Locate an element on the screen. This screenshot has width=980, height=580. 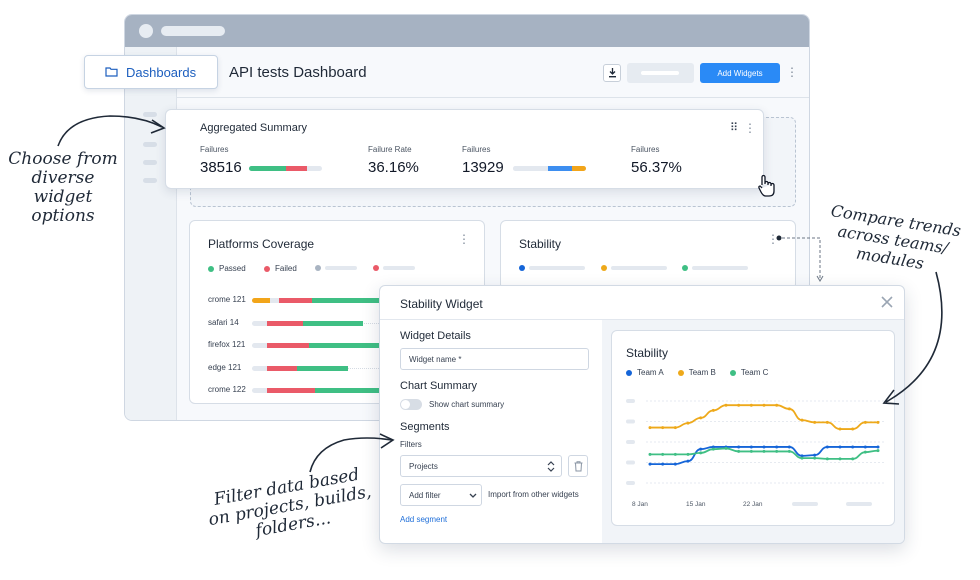
stability-line-chart: 8 Jan 15 Jan 22 Jan is located at coordinates (755, 453).